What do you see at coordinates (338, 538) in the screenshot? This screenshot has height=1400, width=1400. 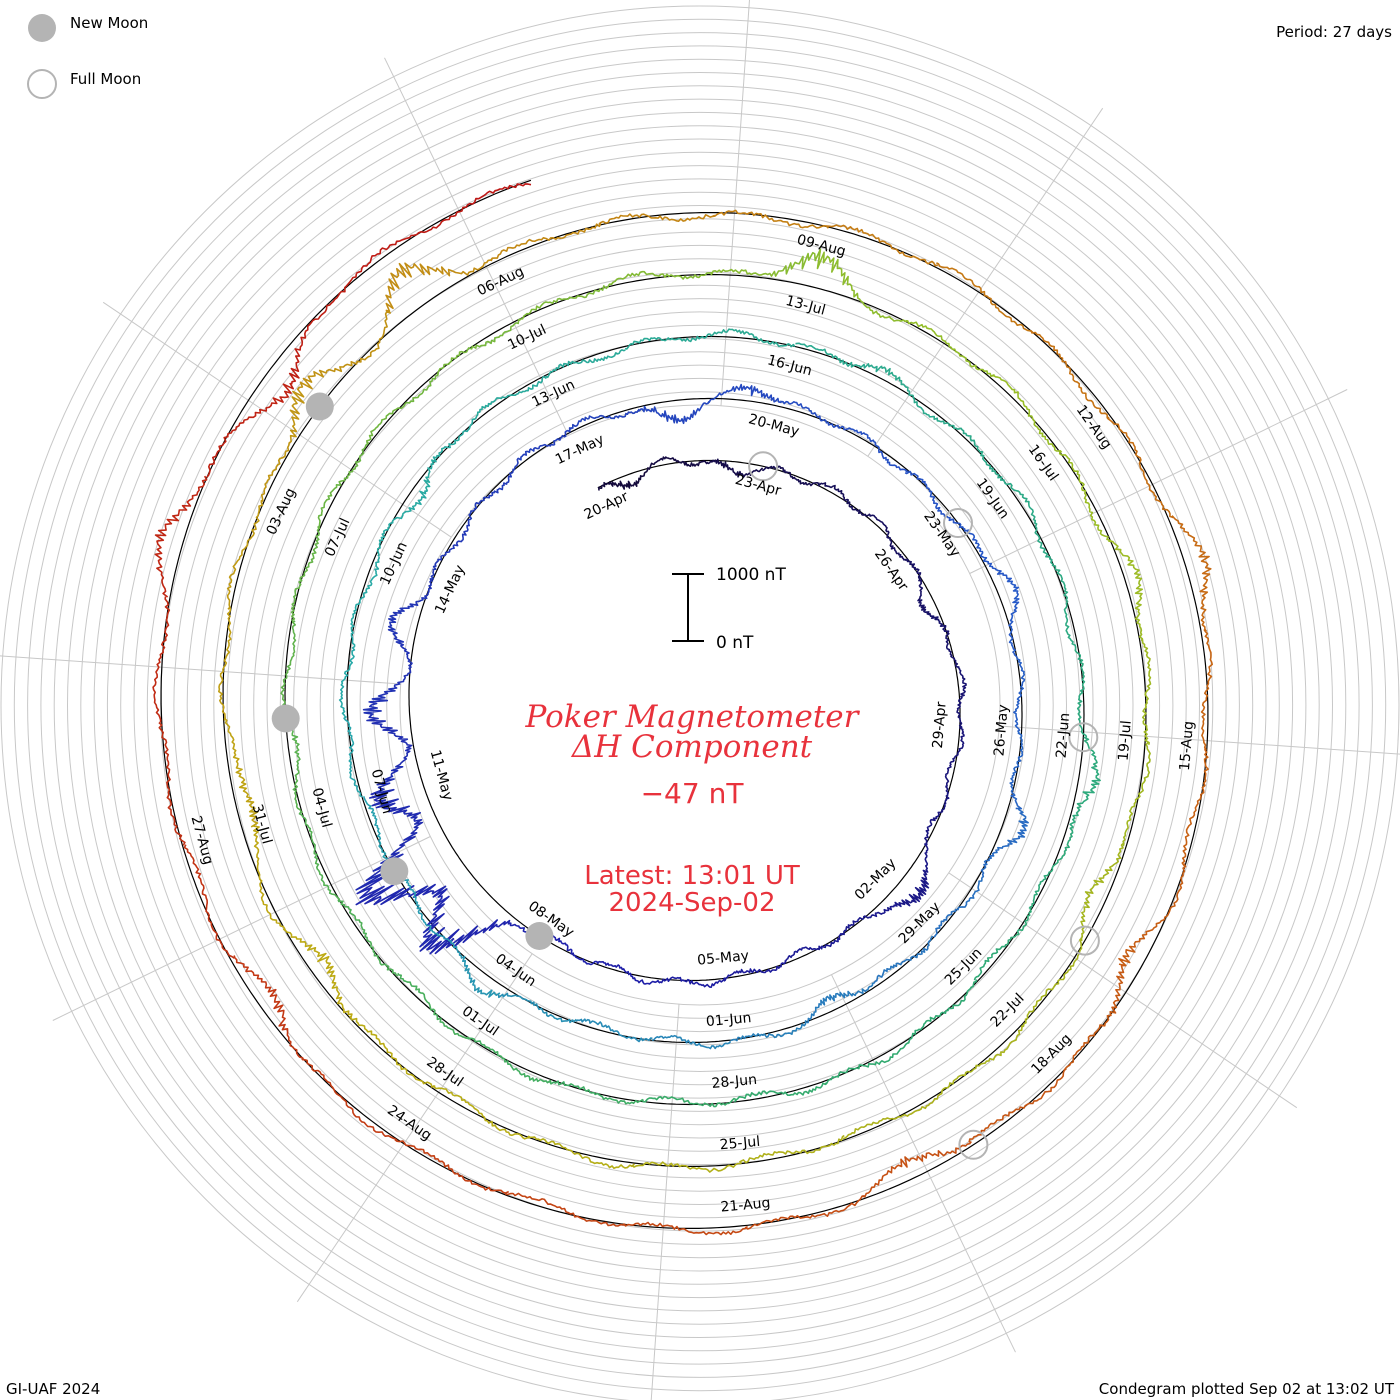 I see `date-label: 07-Jul` at bounding box center [338, 538].